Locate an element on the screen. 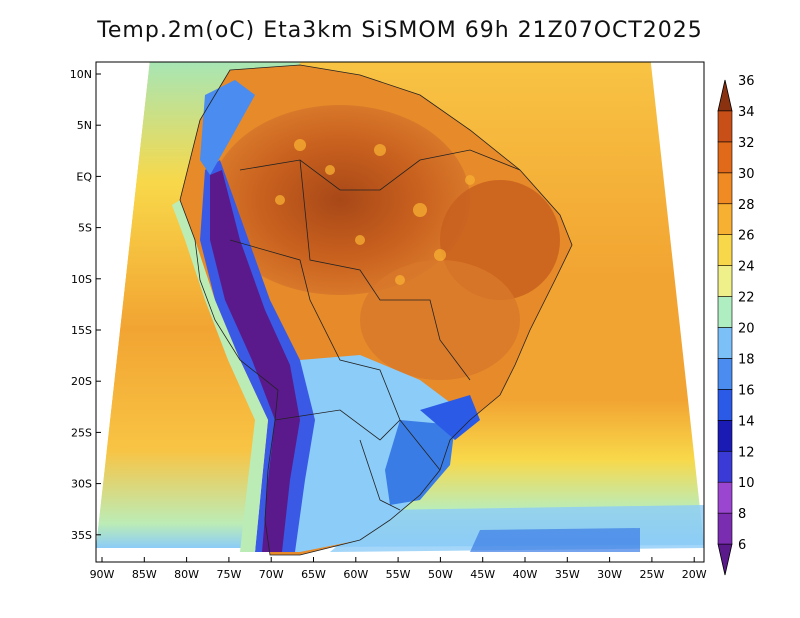  lon-label: 90W is located at coordinates (102, 574).